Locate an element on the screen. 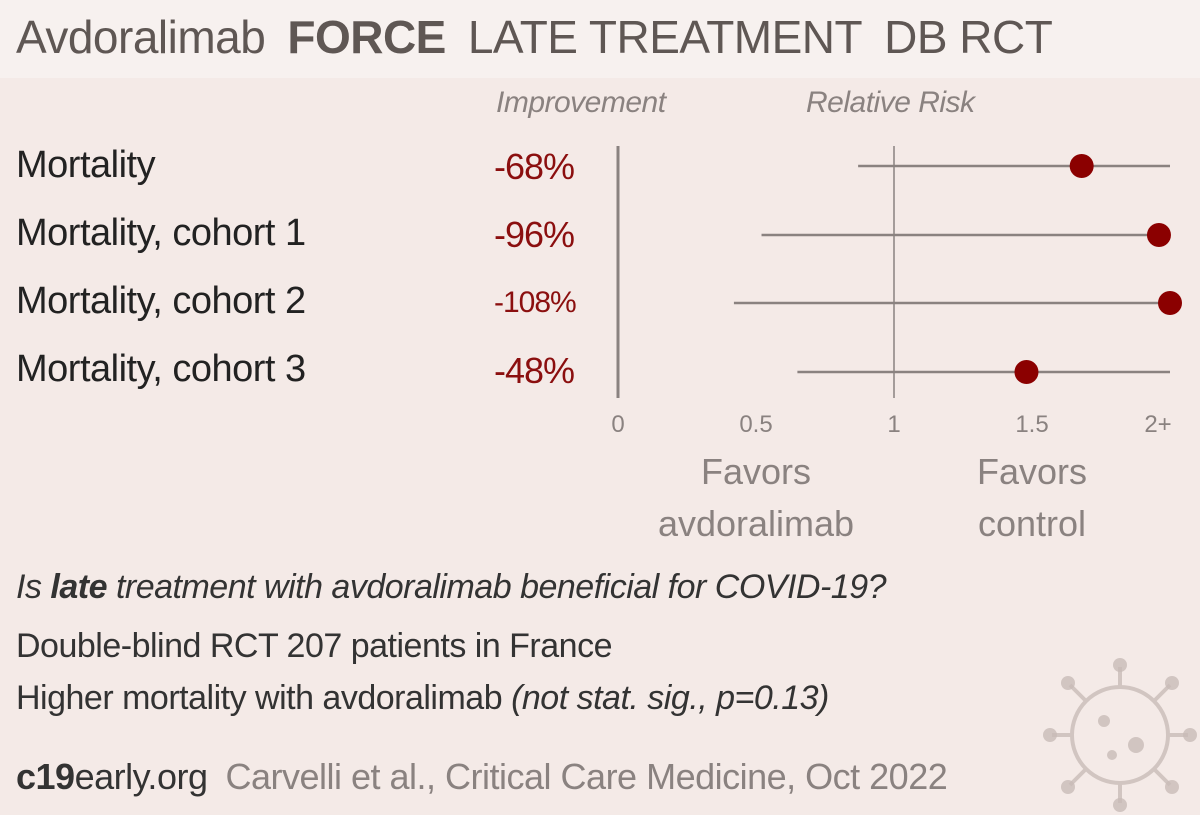 The width and height of the screenshot is (1200, 815). favors-avdoralimab-label: Favors avdoralimab is located at coordinates (756, 498).